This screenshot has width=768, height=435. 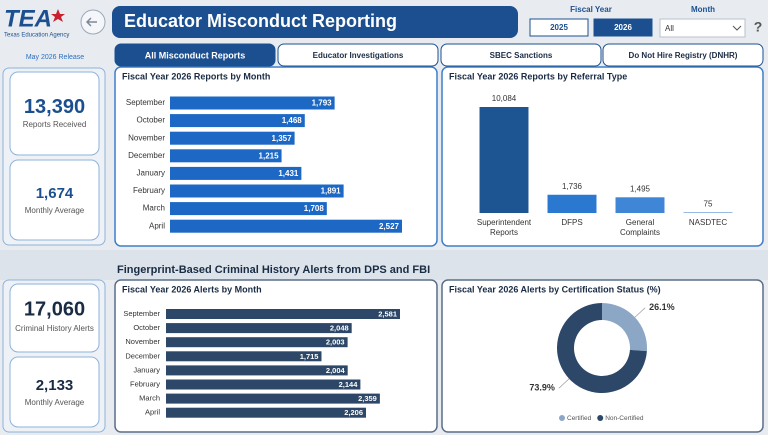 What do you see at coordinates (591, 9) in the screenshot?
I see `fiscal-year-label: Fiscal Year` at bounding box center [591, 9].